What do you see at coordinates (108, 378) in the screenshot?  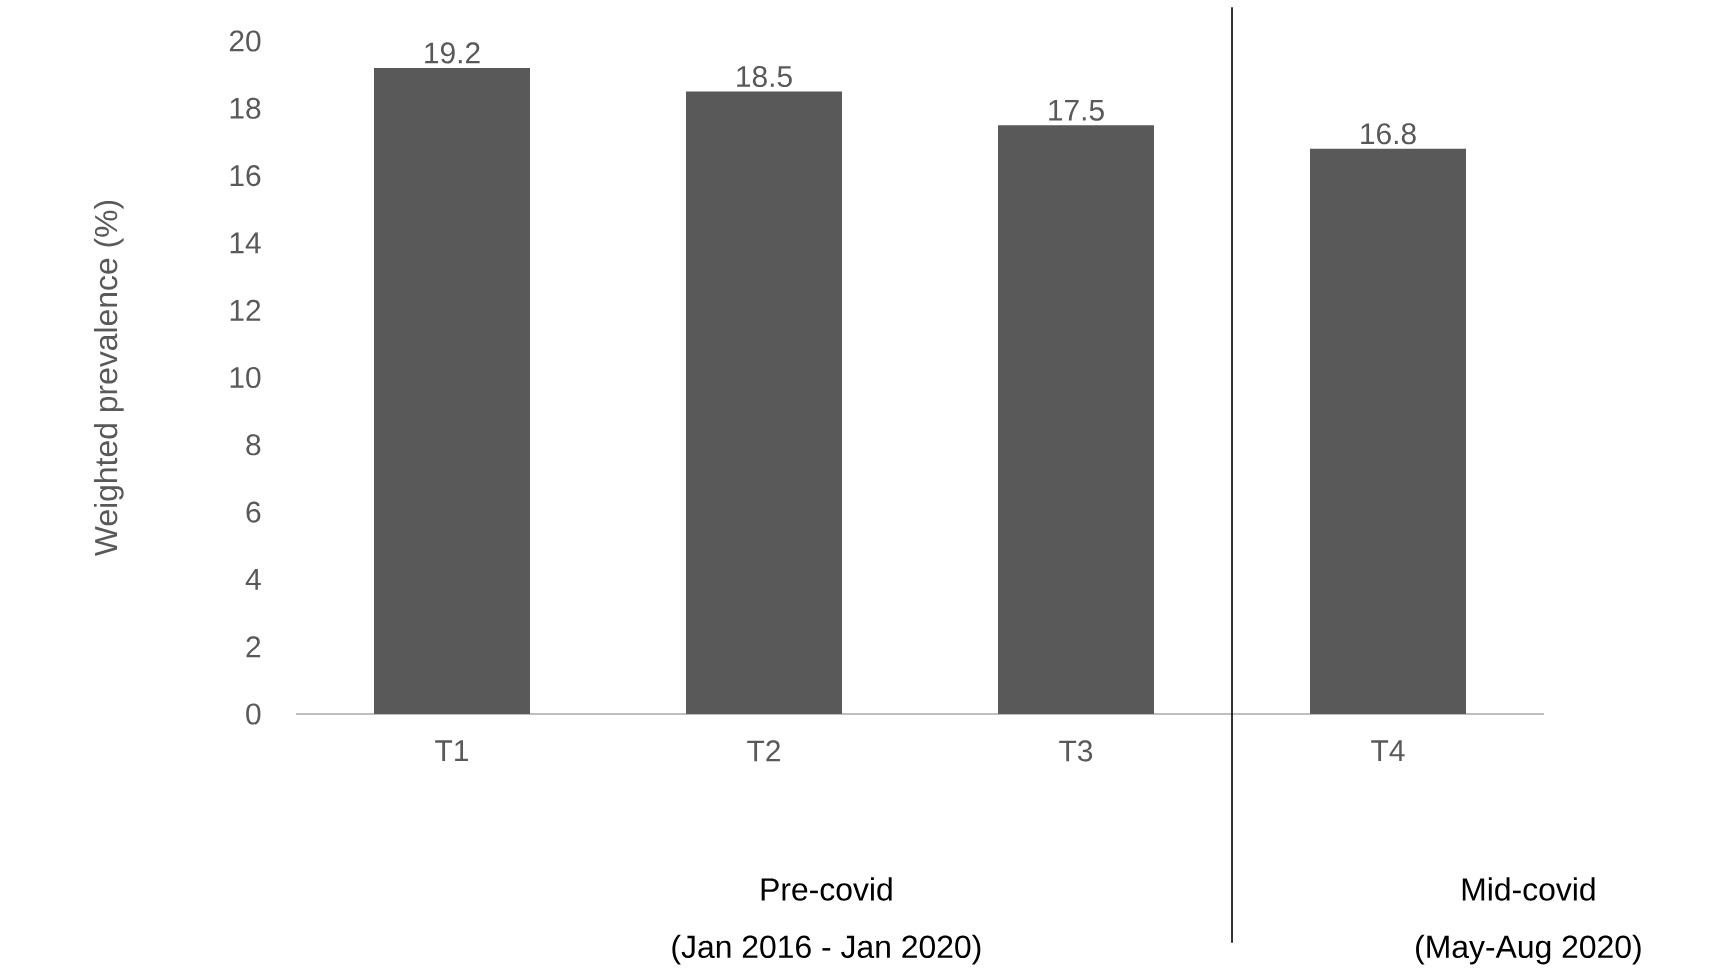 I see `y-axis-title: Weighted prevalence (%)` at bounding box center [108, 378].